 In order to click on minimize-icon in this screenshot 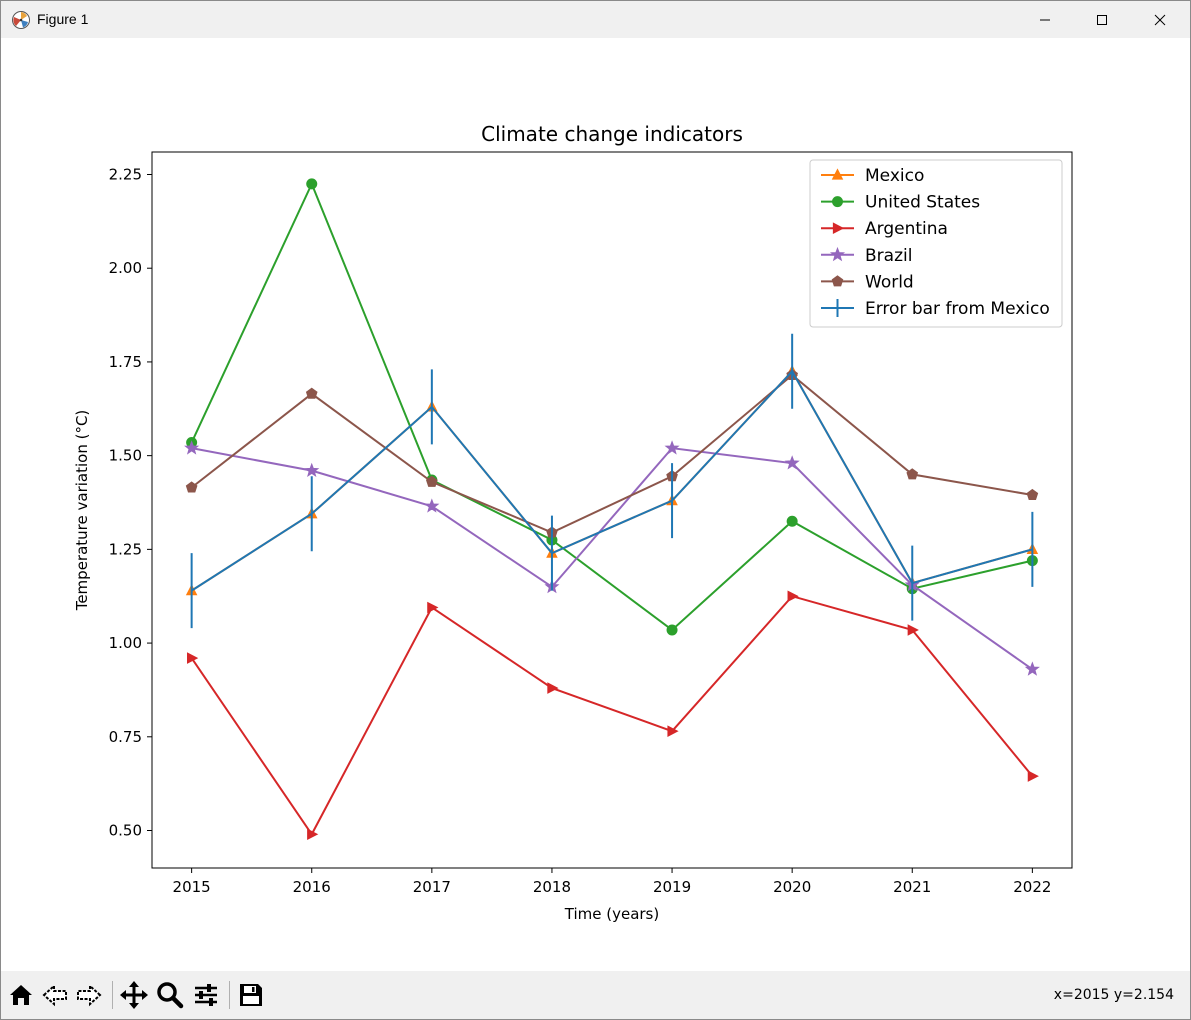, I will do `click(1045, 19)`.